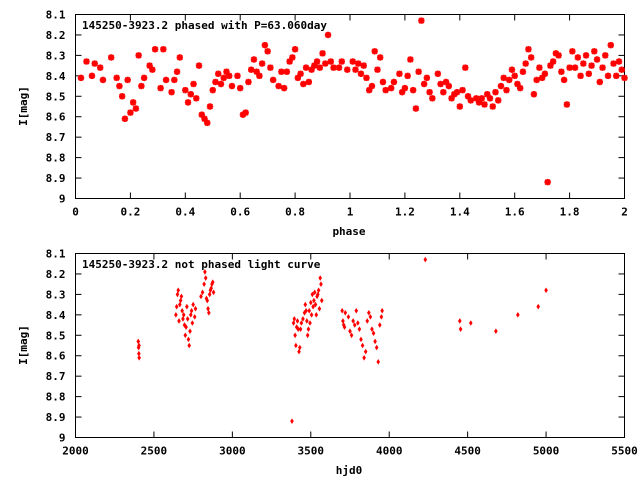 Image resolution: width=640 pixels, height=480 pixels. I want to click on phased-x-tick-label: 0.4, so click(185, 212).